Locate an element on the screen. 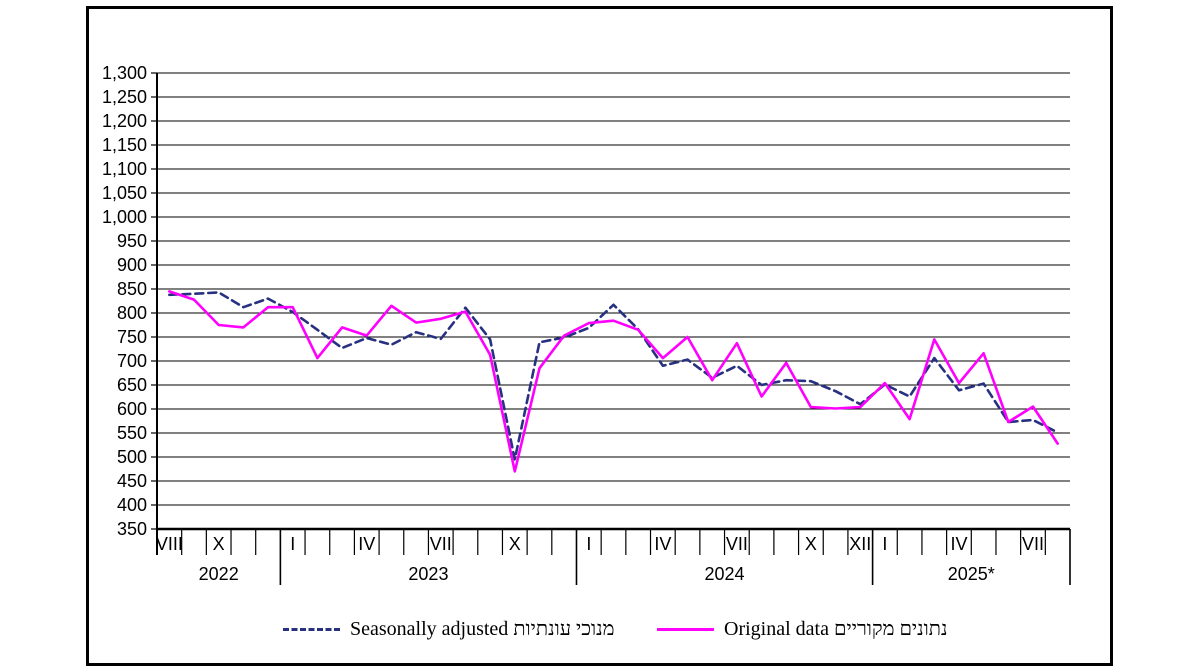  y-tick-label: 1,250 is located at coordinates (124, 97).